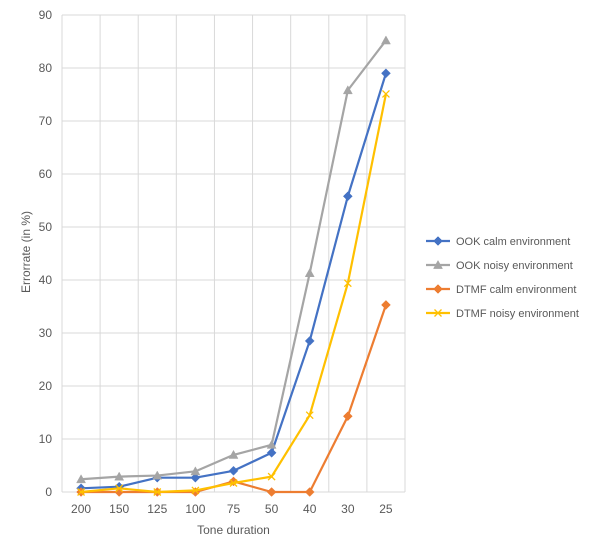 The image size is (605, 558). Describe the element at coordinates (513, 242) in the screenshot. I see `legend-label: OOK calm environment` at that location.